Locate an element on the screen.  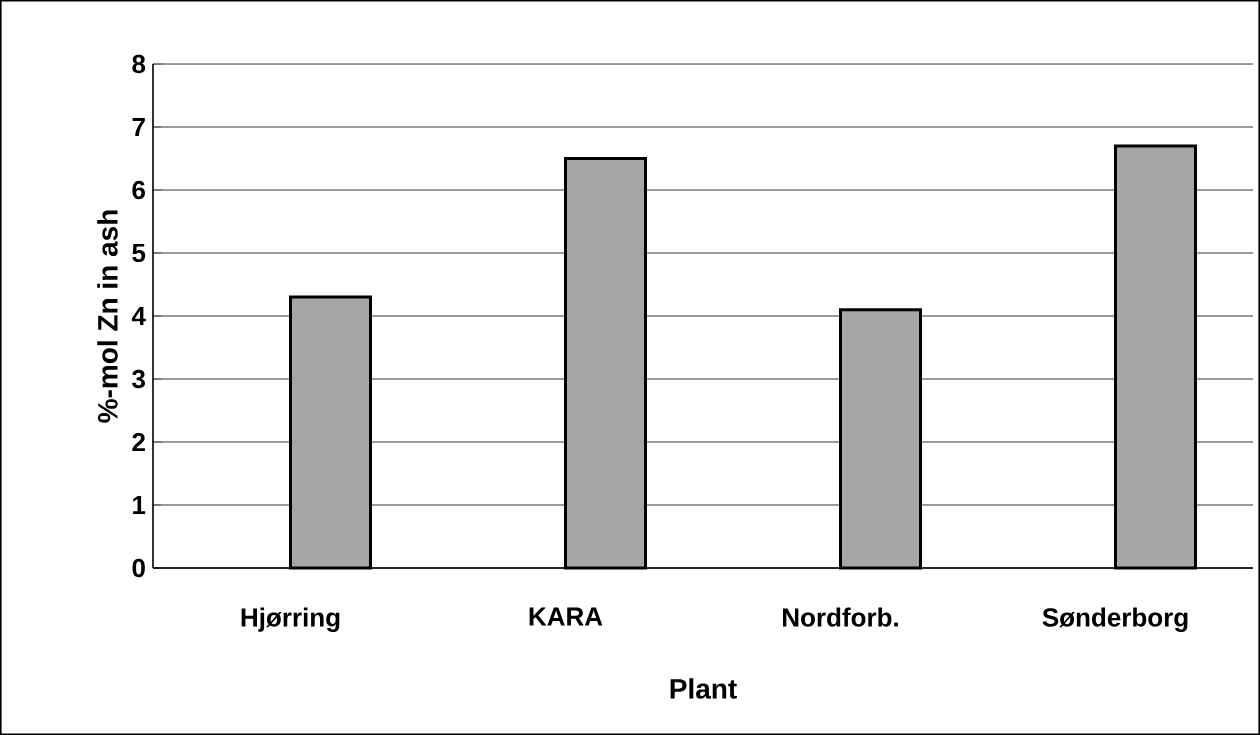
y-tick-label: 7 is located at coordinates (138, 127).